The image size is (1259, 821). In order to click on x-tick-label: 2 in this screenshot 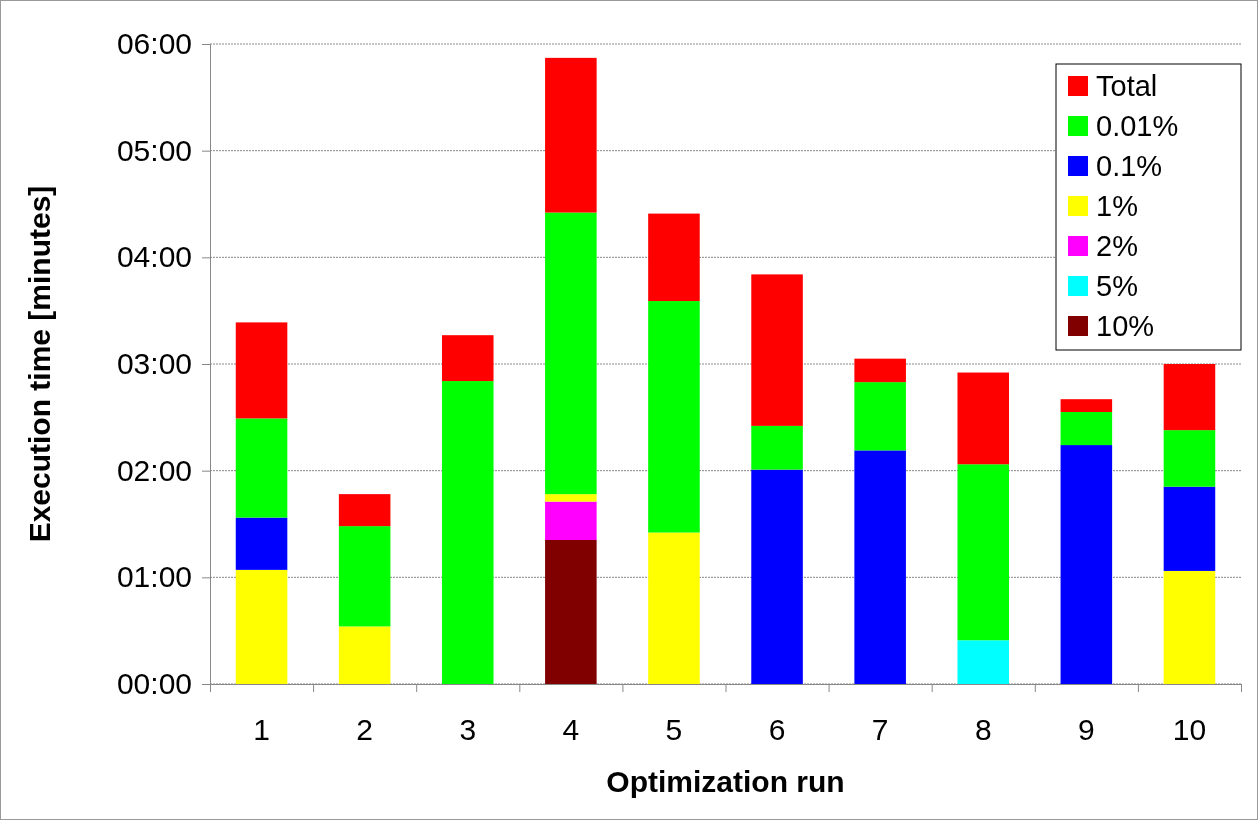, I will do `click(364, 729)`.